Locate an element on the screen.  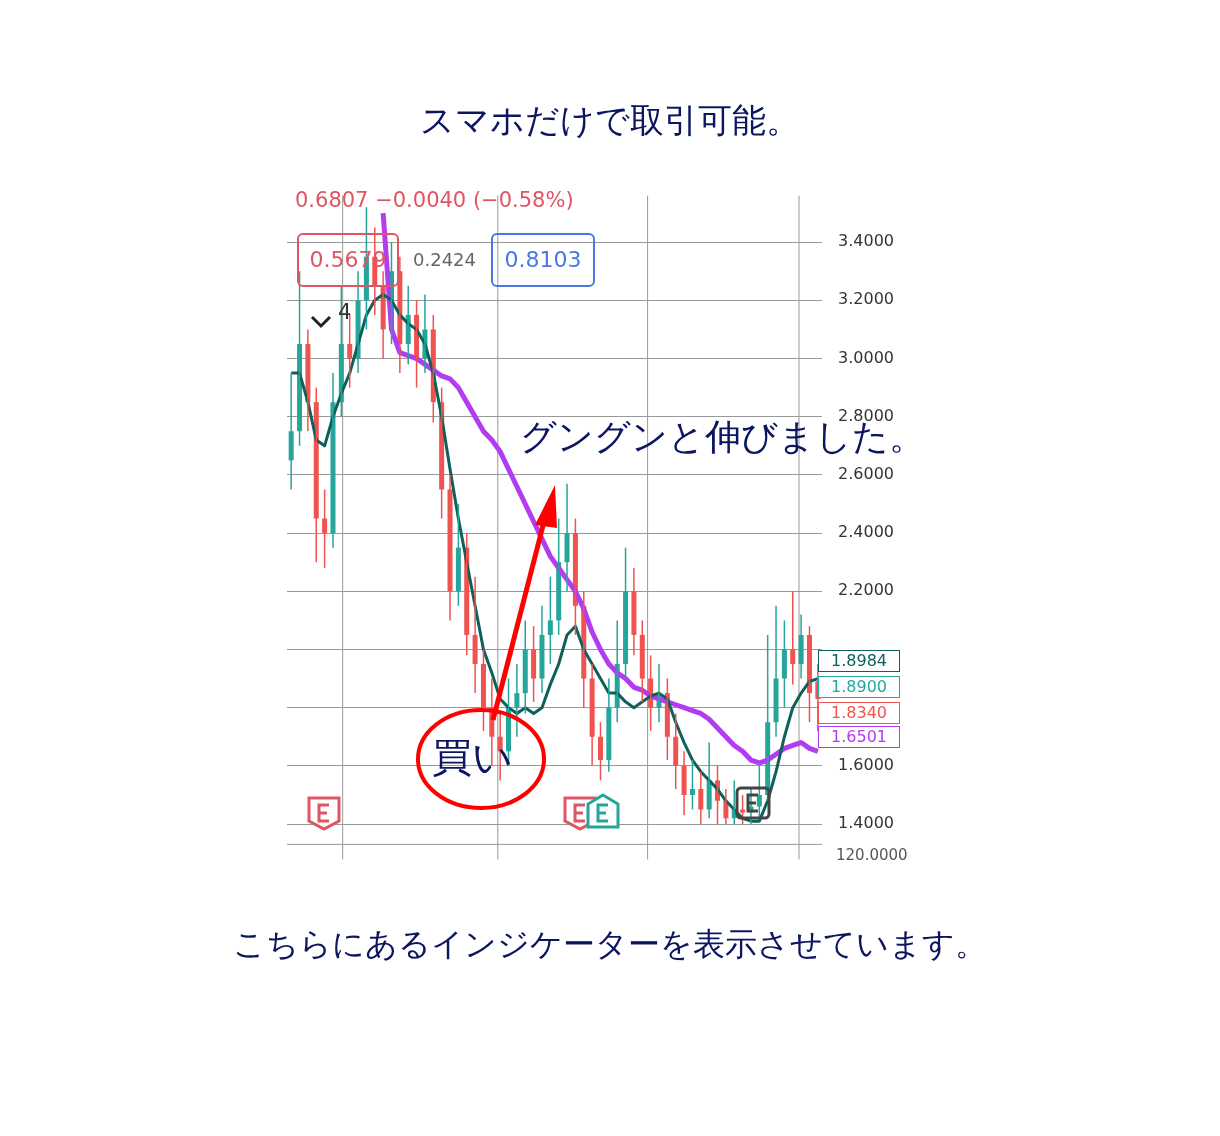
annotation: 0.6807 −0.0040 (−0.58%) is located at coordinates (434, 200).